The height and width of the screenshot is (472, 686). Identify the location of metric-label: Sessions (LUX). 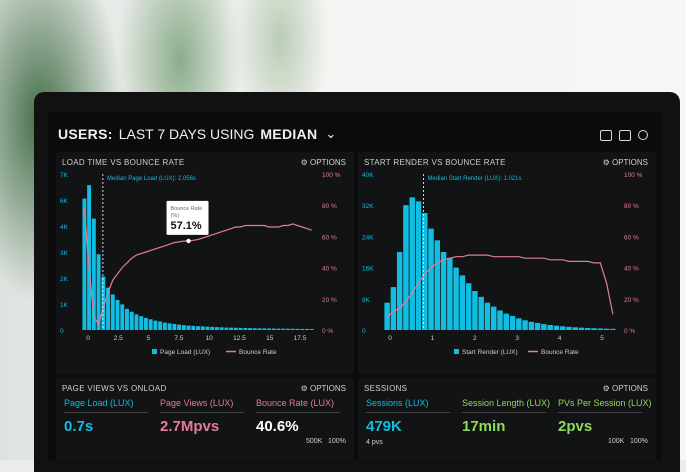
(397, 403).